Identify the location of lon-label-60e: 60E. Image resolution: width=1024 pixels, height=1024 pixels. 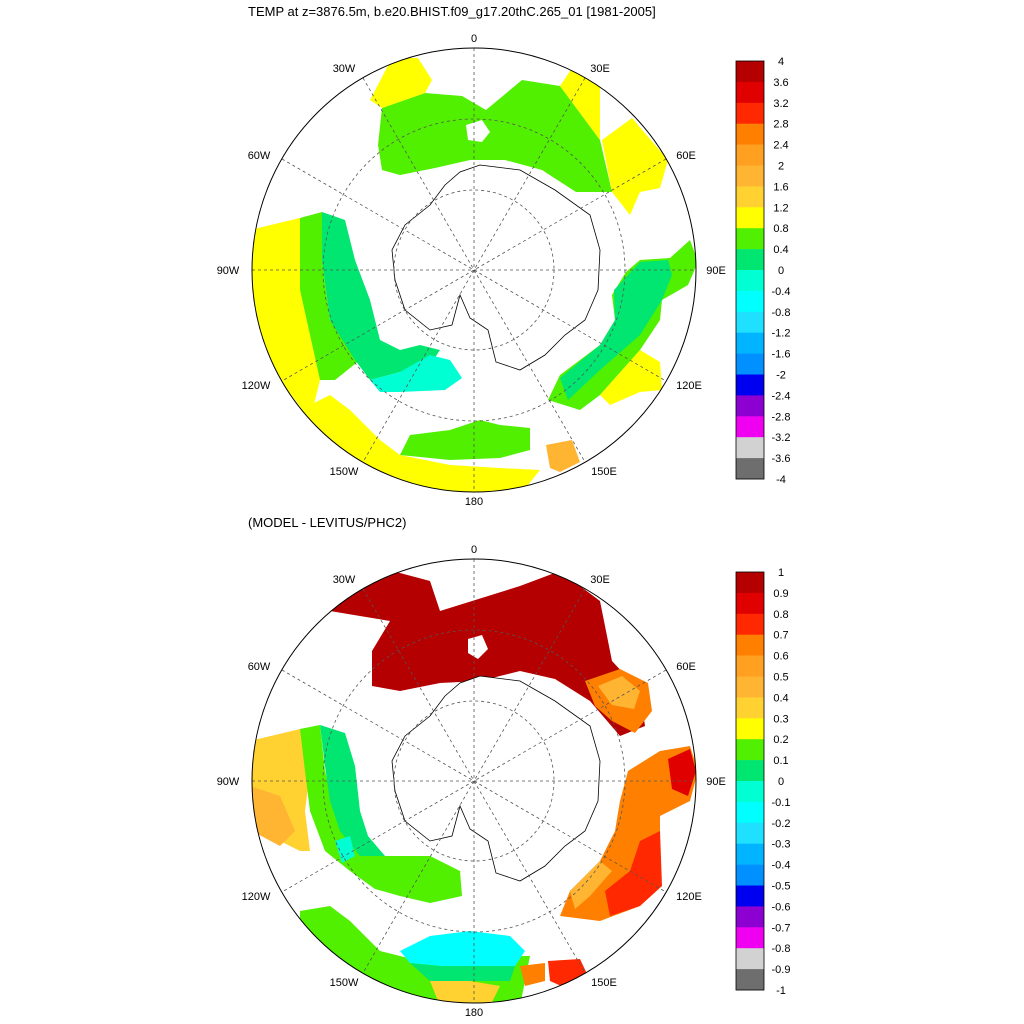
(686, 667).